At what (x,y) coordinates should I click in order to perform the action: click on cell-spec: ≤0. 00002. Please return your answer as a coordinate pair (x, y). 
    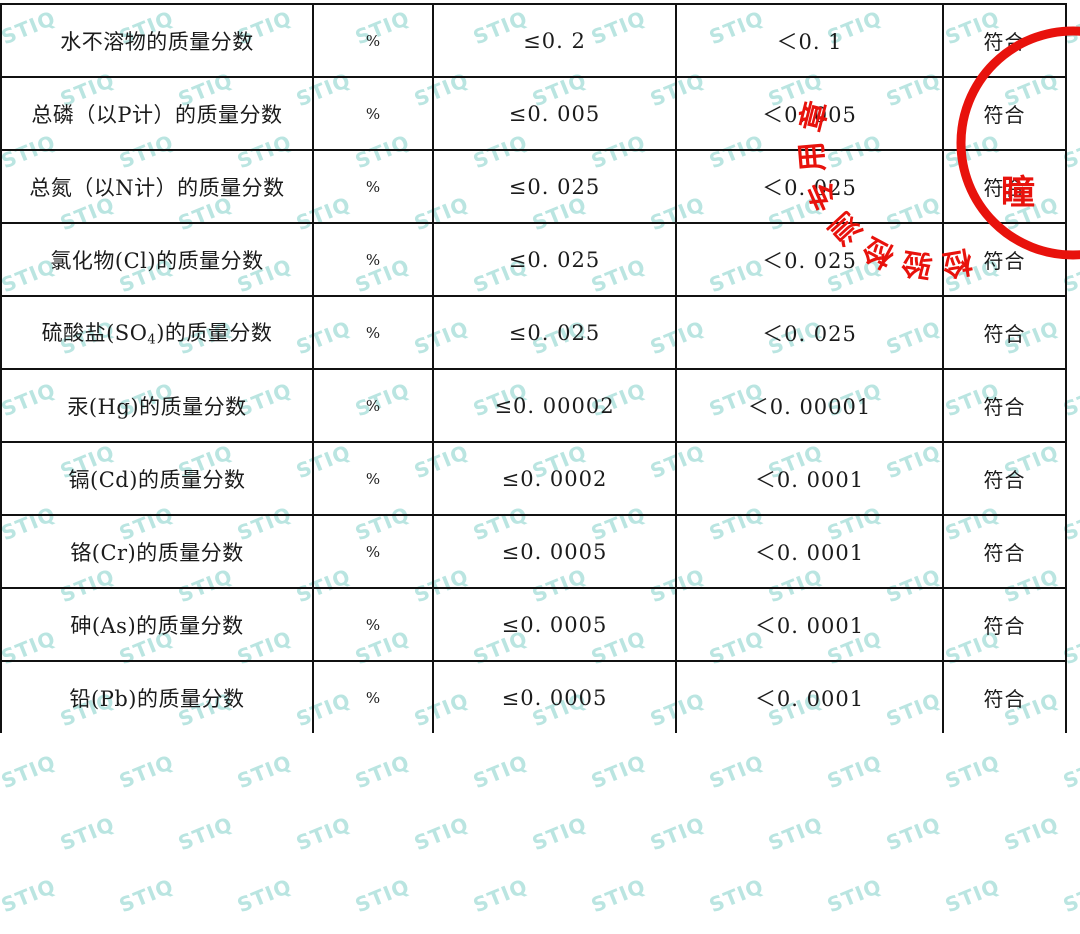
    Looking at the image, I should click on (554, 405).